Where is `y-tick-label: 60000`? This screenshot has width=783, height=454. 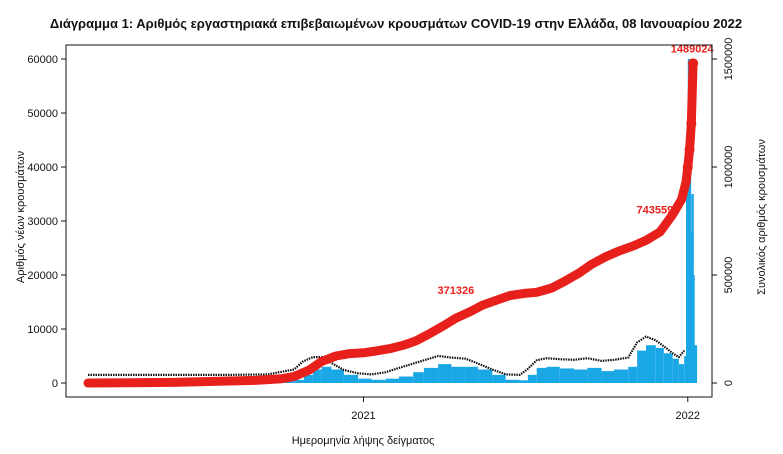 y-tick-label: 60000 is located at coordinates (42, 60).